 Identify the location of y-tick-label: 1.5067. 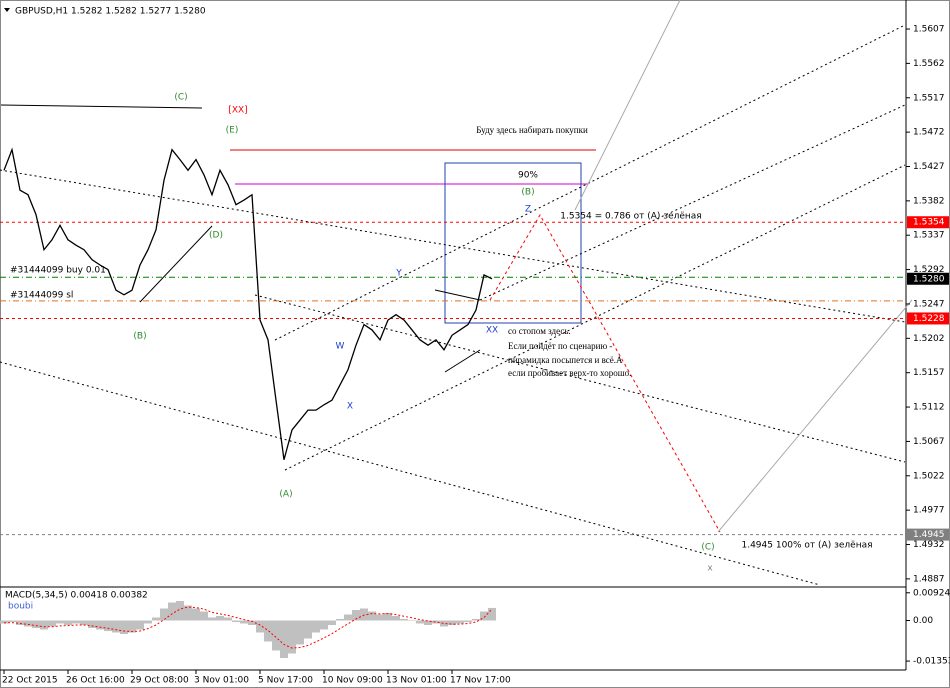
(929, 442).